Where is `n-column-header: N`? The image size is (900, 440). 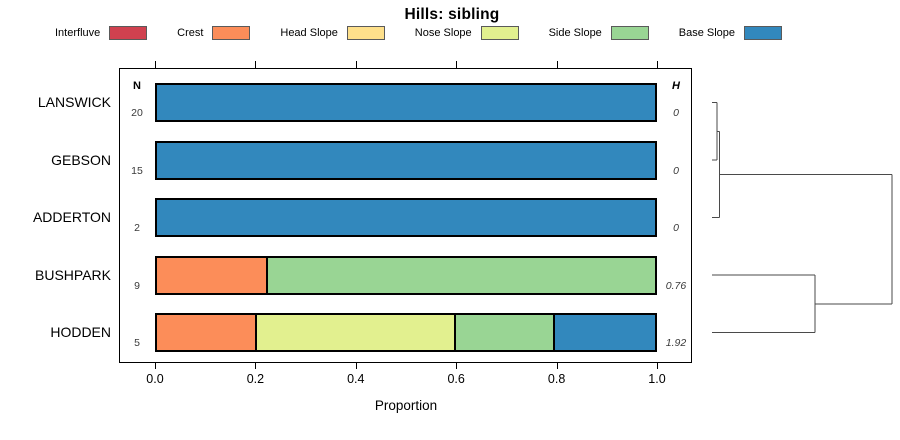 n-column-header: N is located at coordinates (137, 86).